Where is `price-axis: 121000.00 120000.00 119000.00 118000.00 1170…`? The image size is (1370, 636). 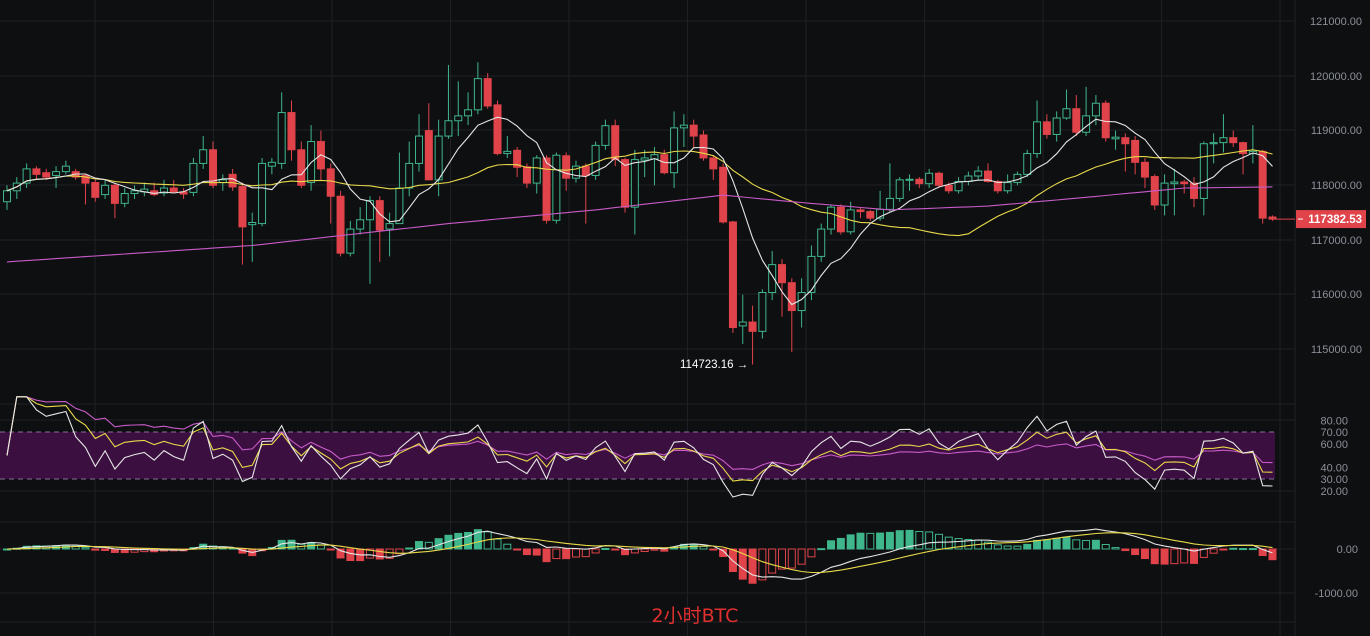
price-axis: 121000.00 120000.00 119000.00 118000.00 1170… is located at coordinates (1336, 308).